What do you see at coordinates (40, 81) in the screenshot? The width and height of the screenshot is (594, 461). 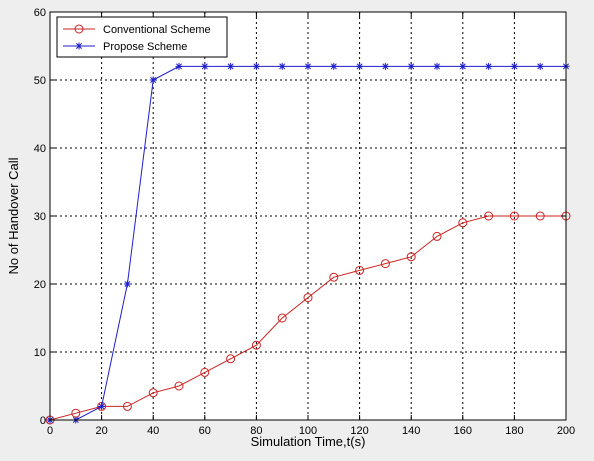 I see `y-tick-label: 50` at bounding box center [40, 81].